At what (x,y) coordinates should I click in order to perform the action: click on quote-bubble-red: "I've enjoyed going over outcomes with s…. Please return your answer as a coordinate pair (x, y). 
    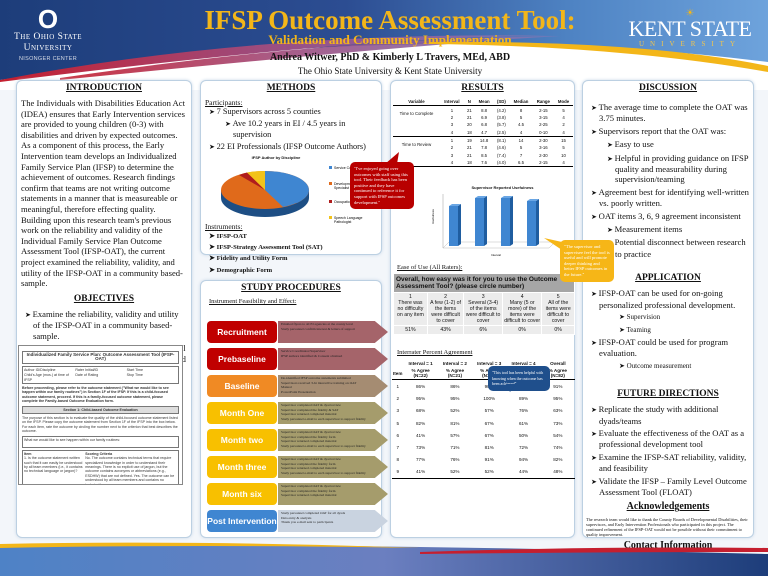
    Looking at the image, I should click on (382, 186).